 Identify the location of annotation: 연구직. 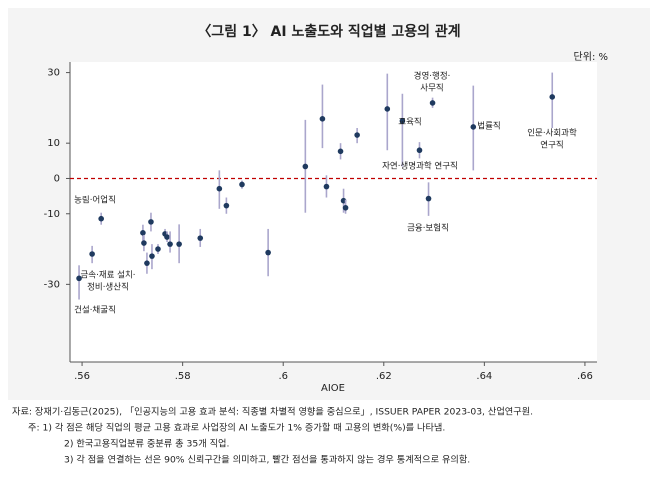
(551, 145).